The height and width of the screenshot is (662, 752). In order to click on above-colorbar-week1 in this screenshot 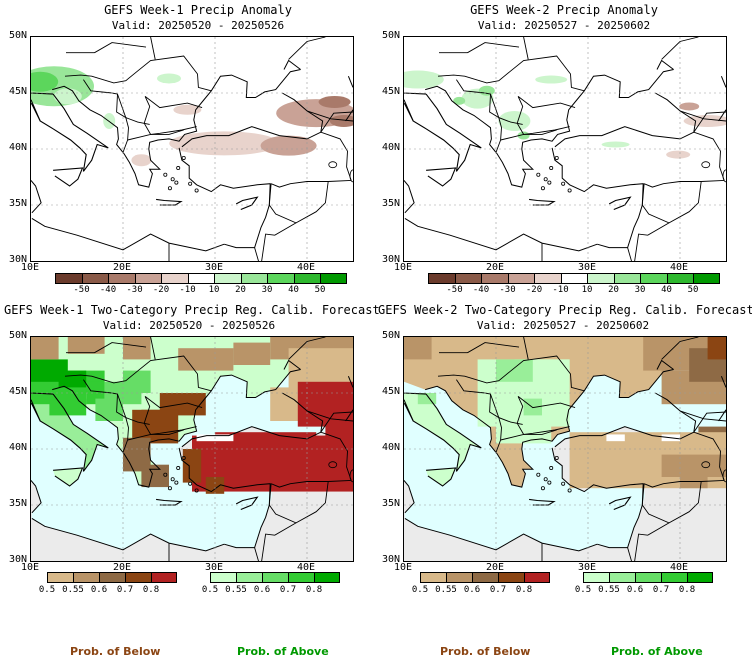, I will do `click(275, 577)`.